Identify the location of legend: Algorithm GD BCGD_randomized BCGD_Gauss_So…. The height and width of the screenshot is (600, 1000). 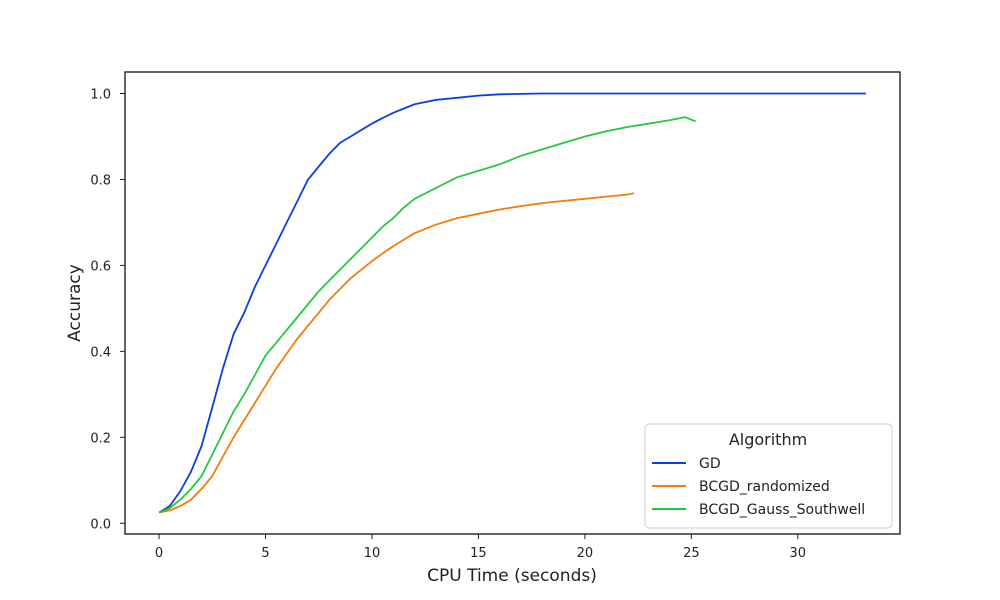
(768, 476).